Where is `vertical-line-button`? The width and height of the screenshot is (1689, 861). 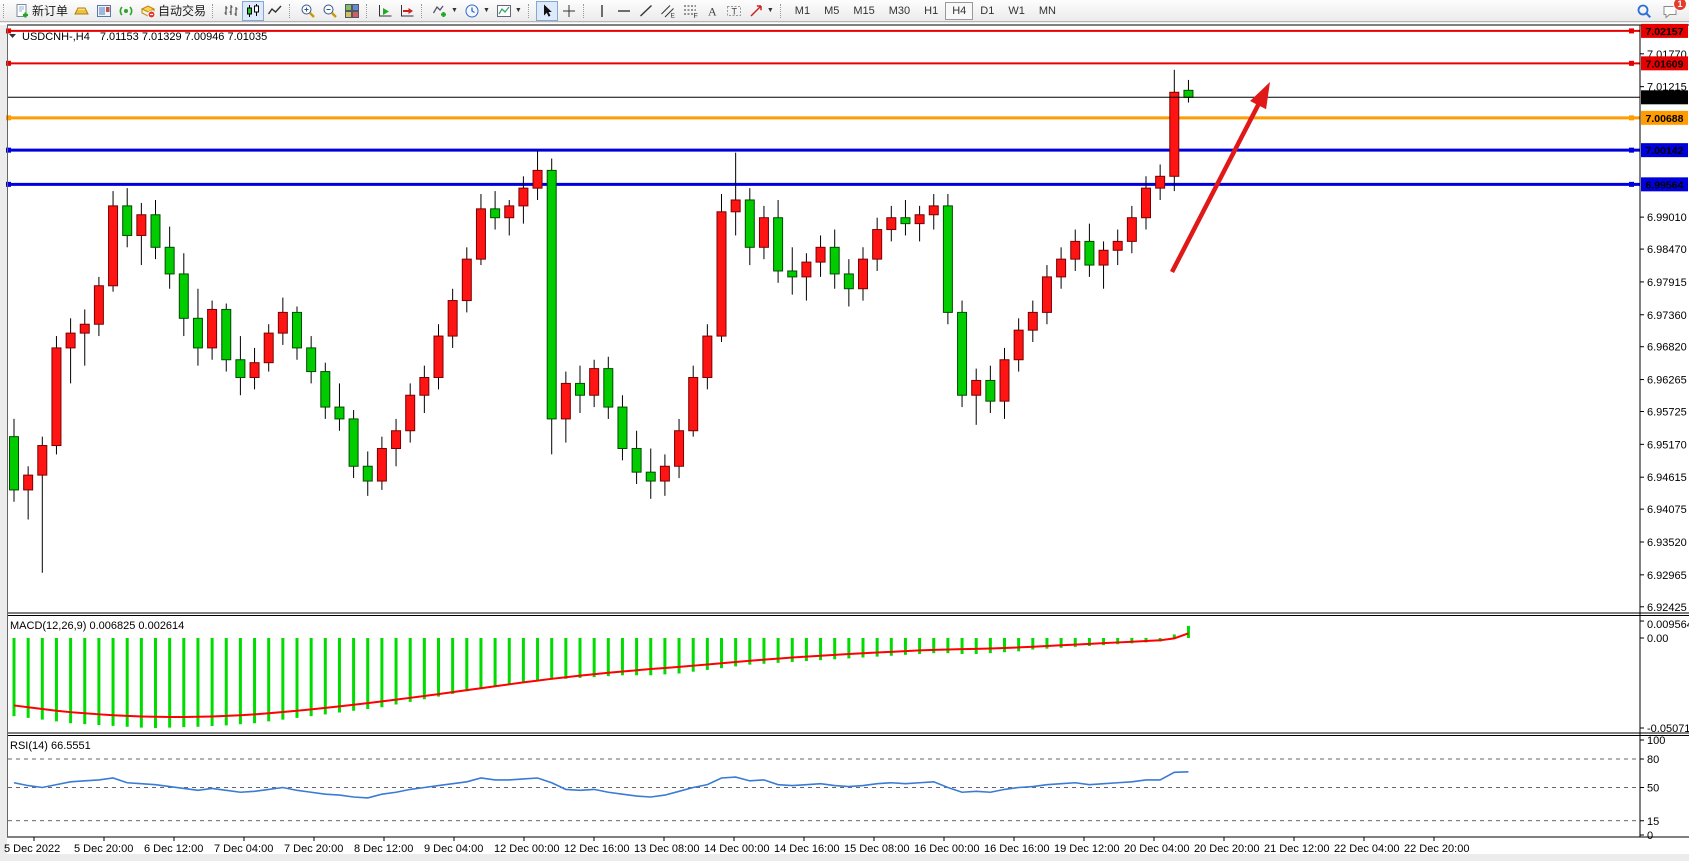
vertical-line-button is located at coordinates (602, 11).